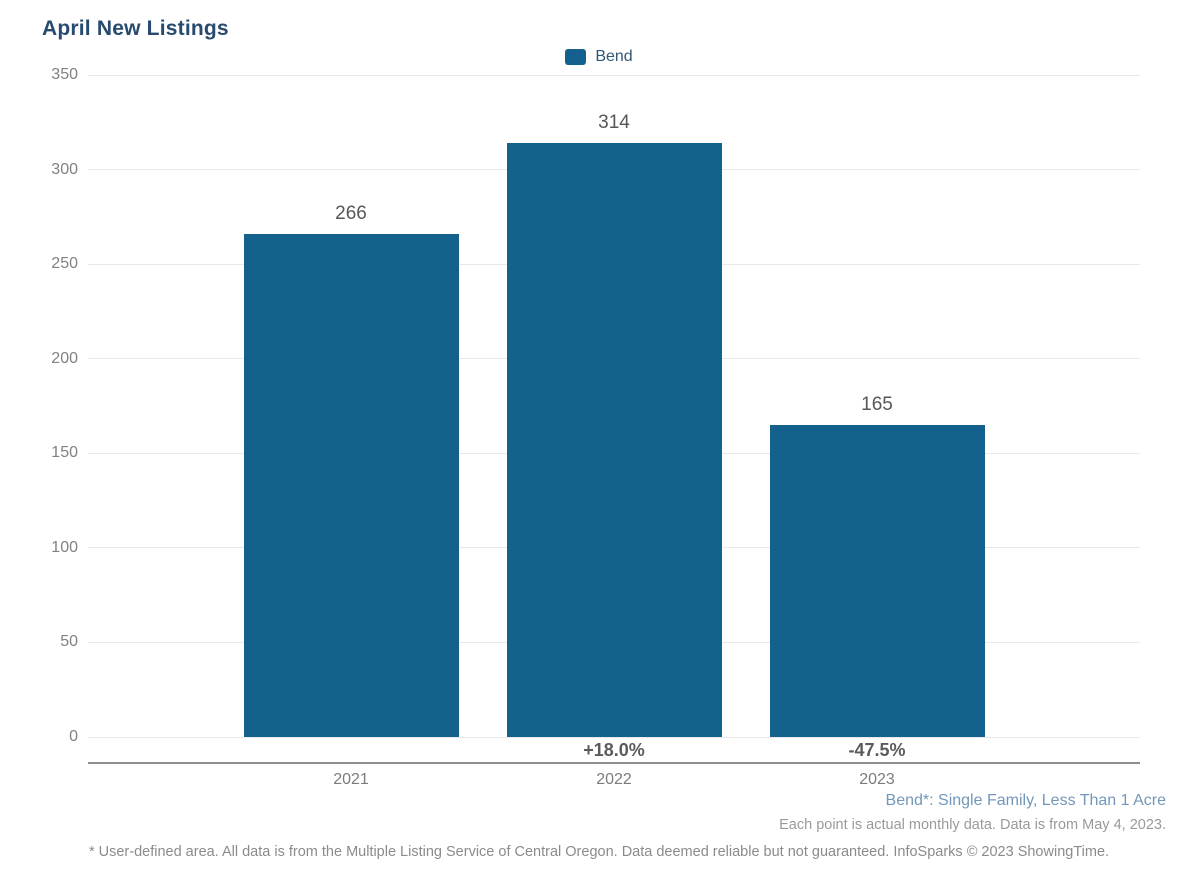 The height and width of the screenshot is (871, 1198). Describe the element at coordinates (877, 779) in the screenshot. I see `x-axis-label-2023: 2023` at that location.